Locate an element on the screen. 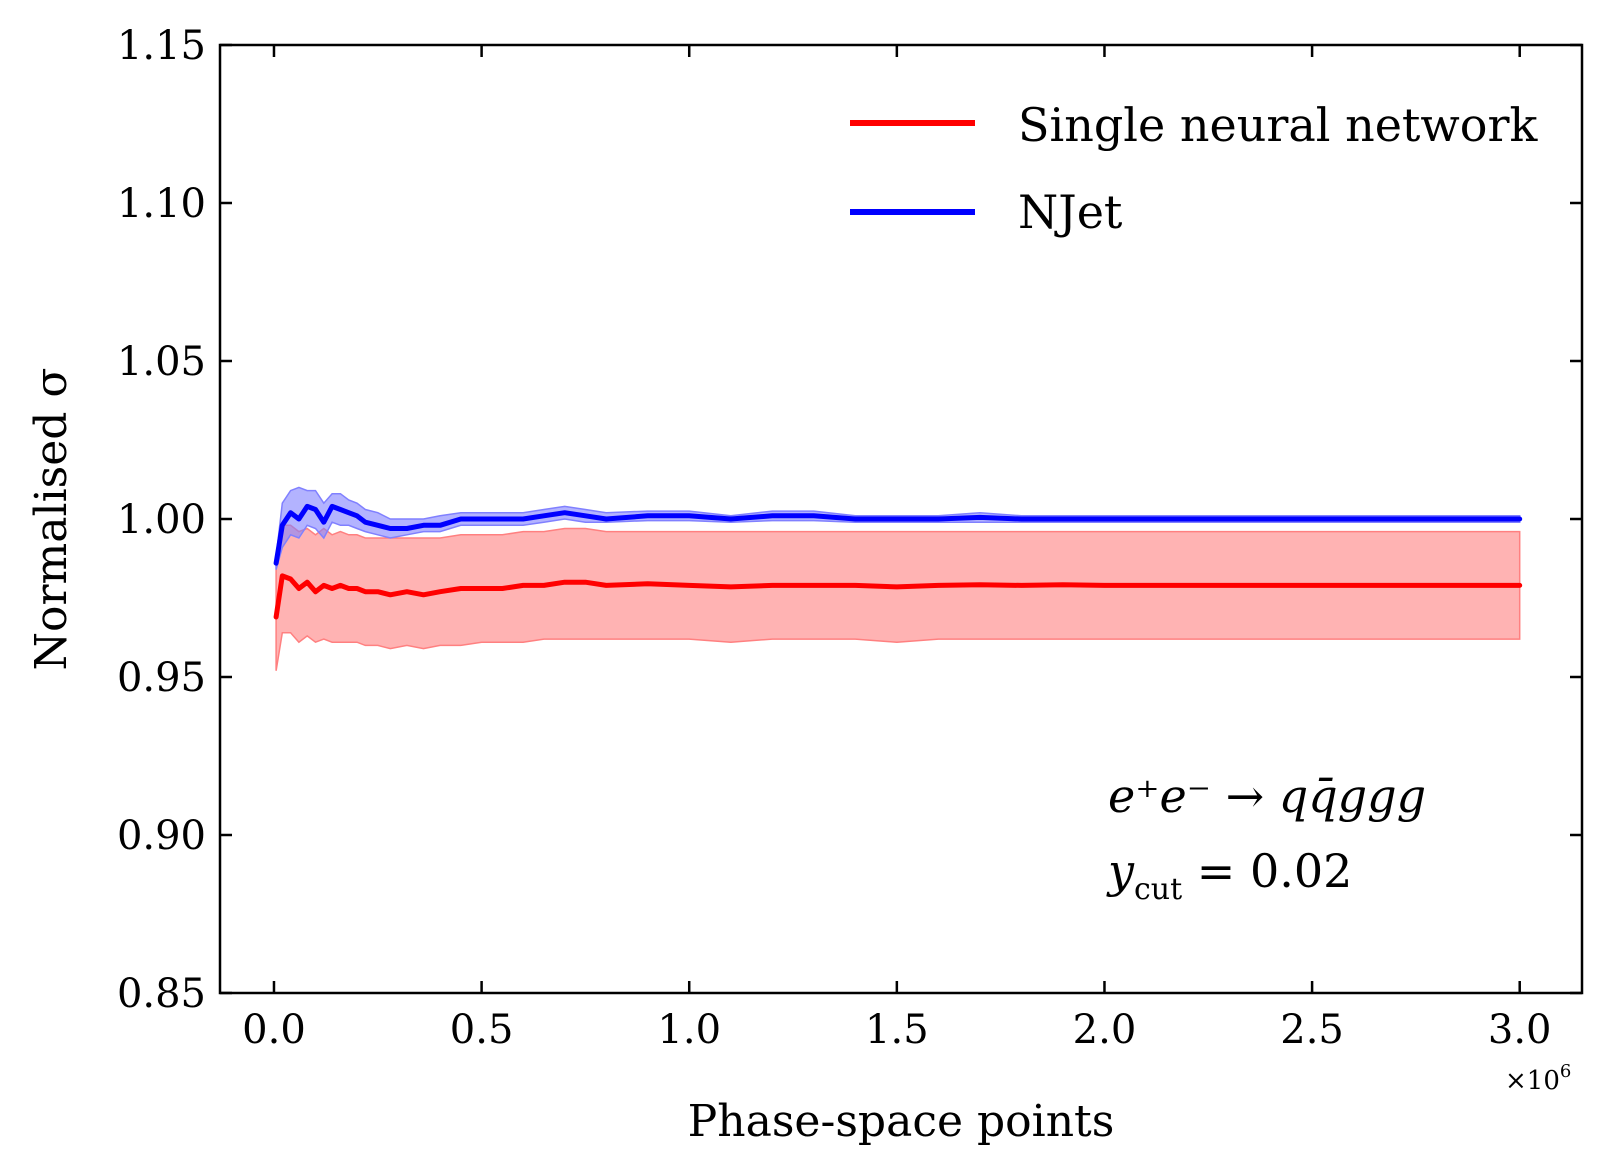  y-tick-label: 0.85 is located at coordinates (161, 994).